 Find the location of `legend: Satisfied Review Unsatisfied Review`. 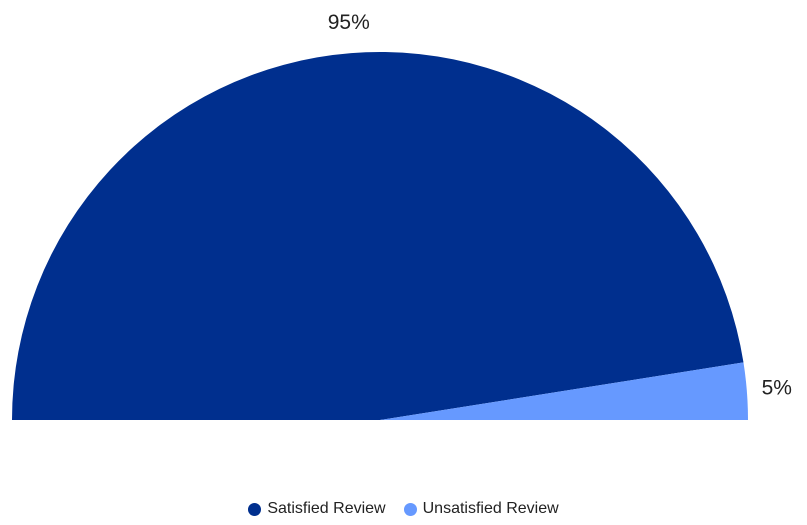

legend: Satisfied Review Unsatisfied Review is located at coordinates (403, 509).